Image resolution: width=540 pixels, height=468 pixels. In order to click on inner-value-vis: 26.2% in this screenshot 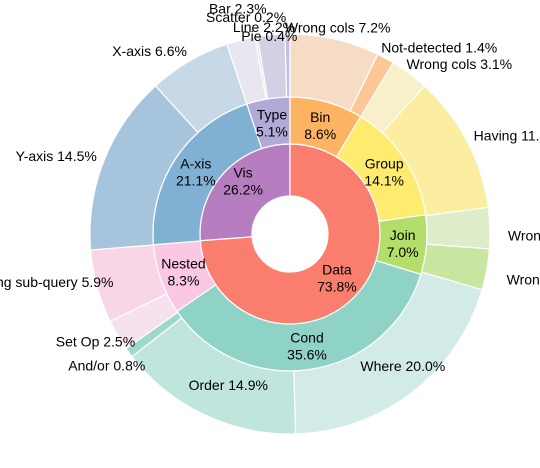, I will do `click(243, 189)`.